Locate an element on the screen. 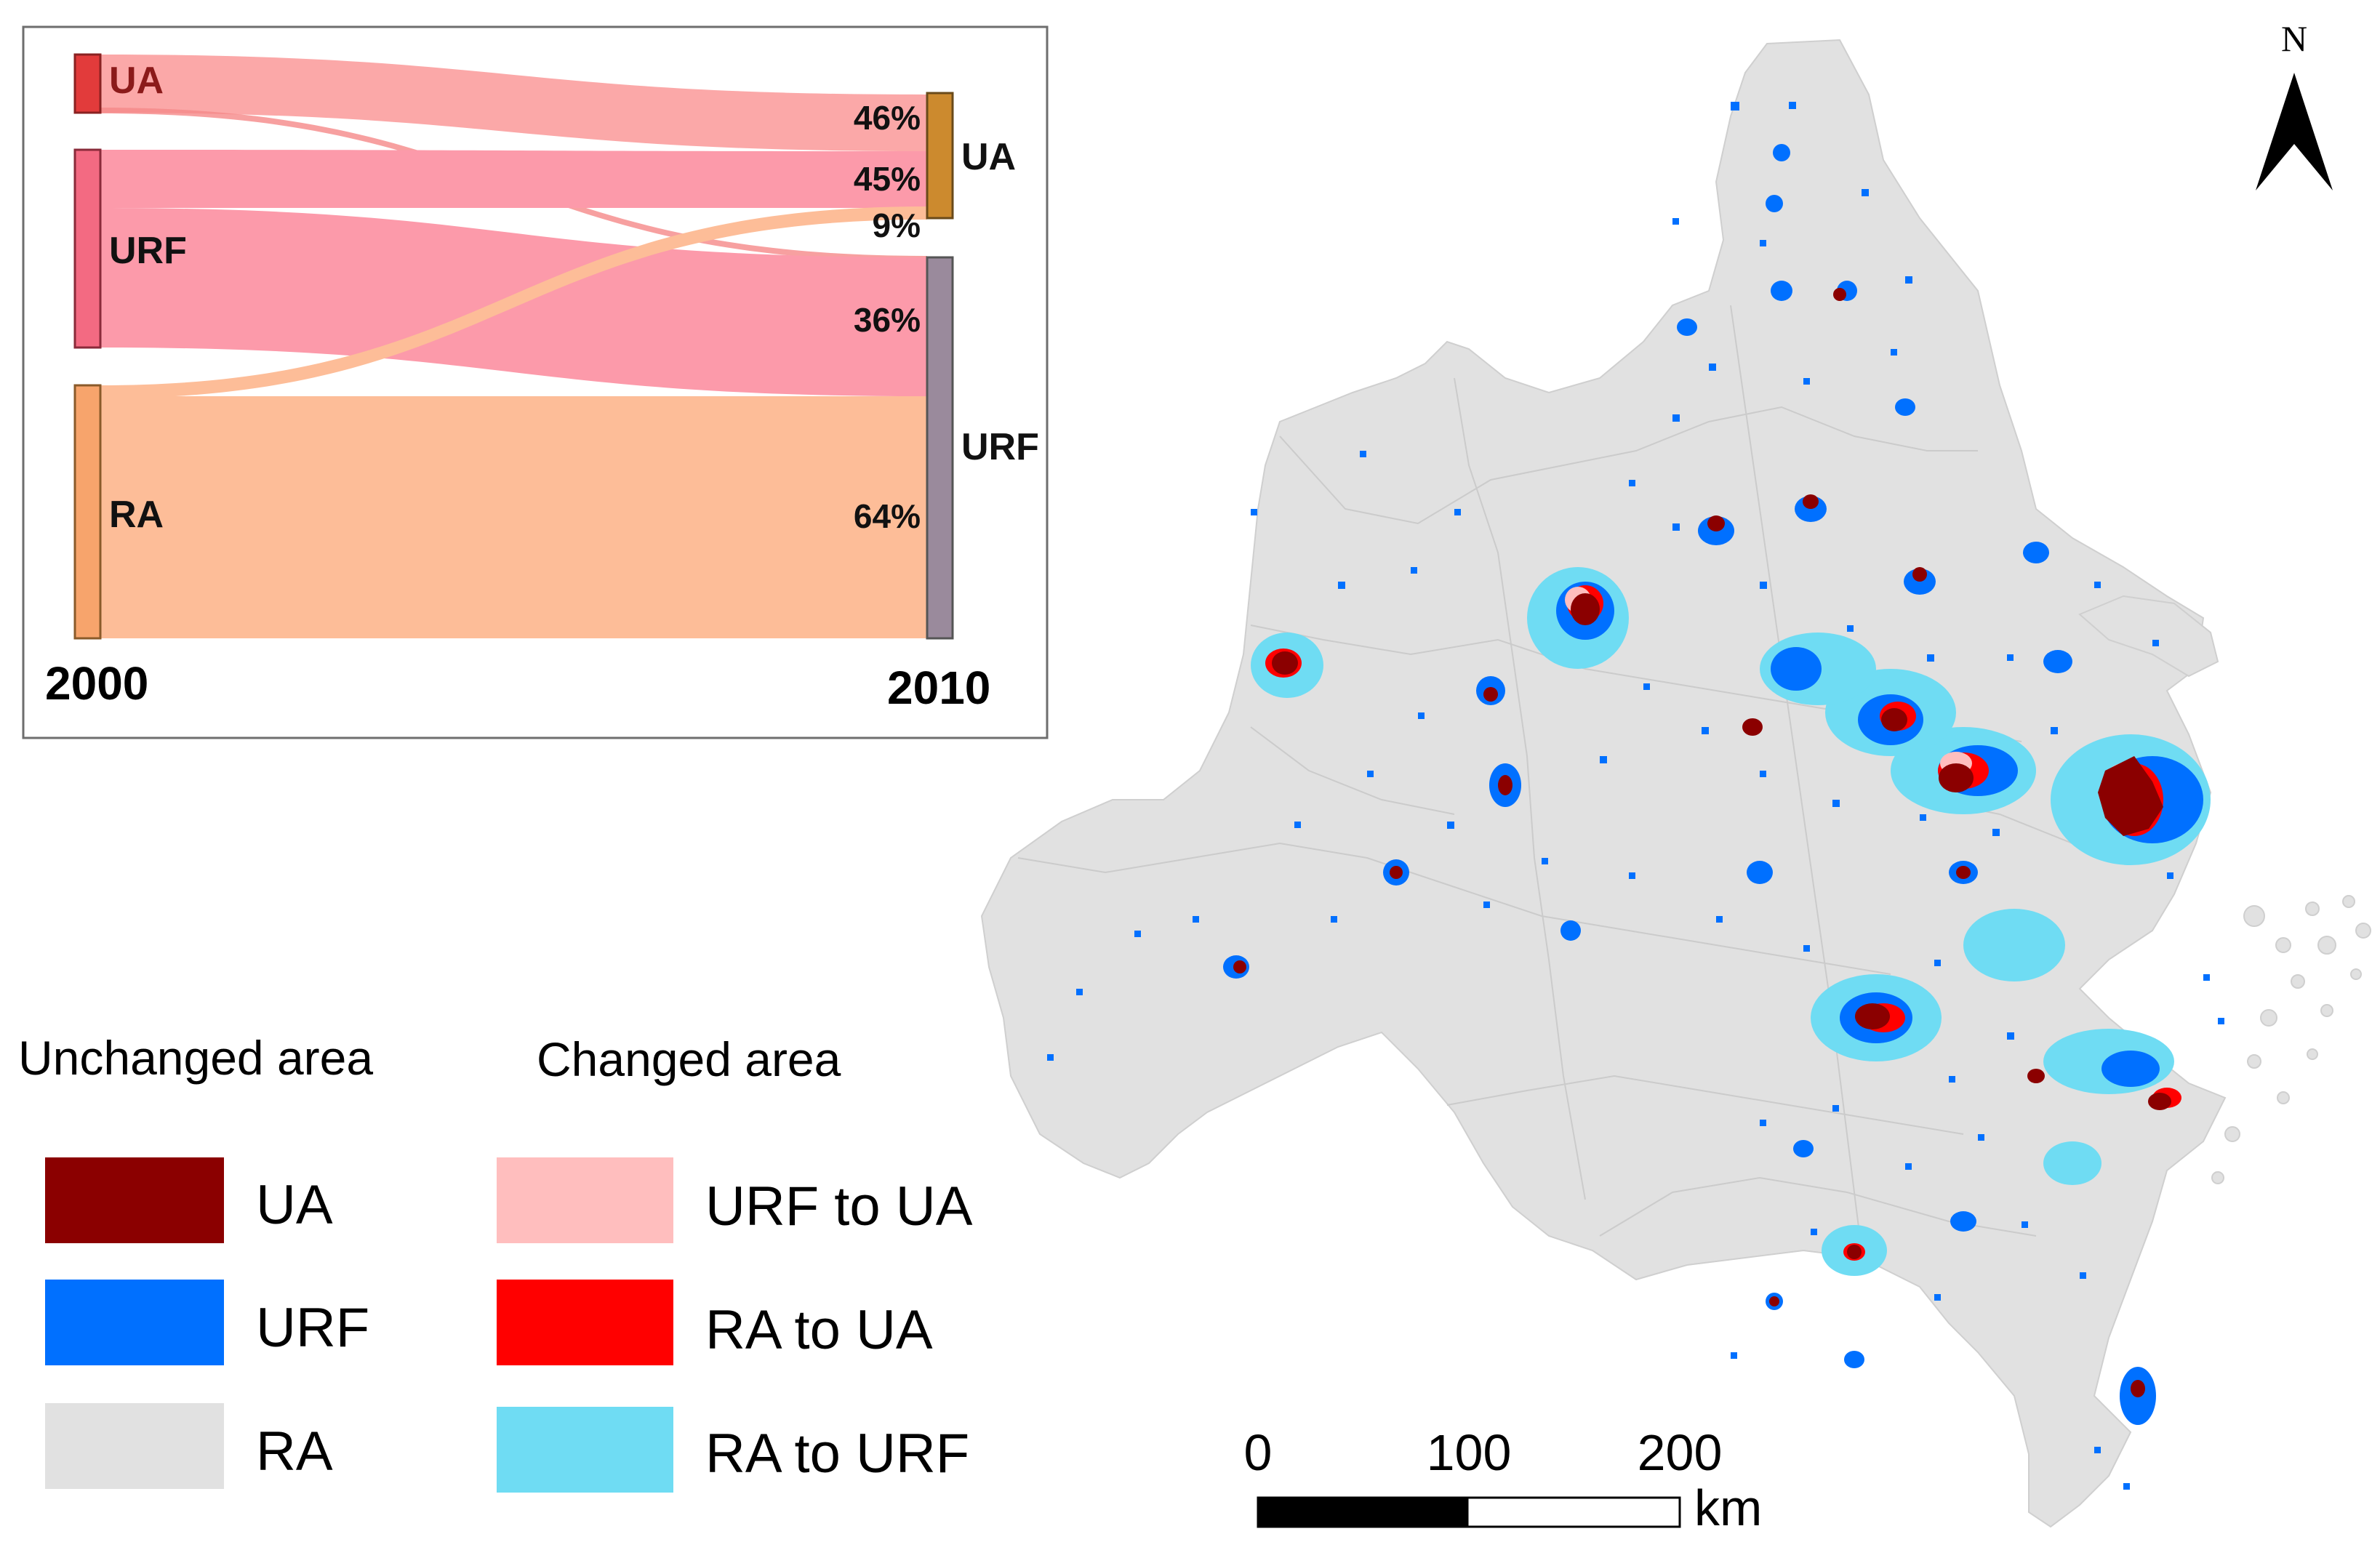  year-left-label: 2000 is located at coordinates (96, 683).